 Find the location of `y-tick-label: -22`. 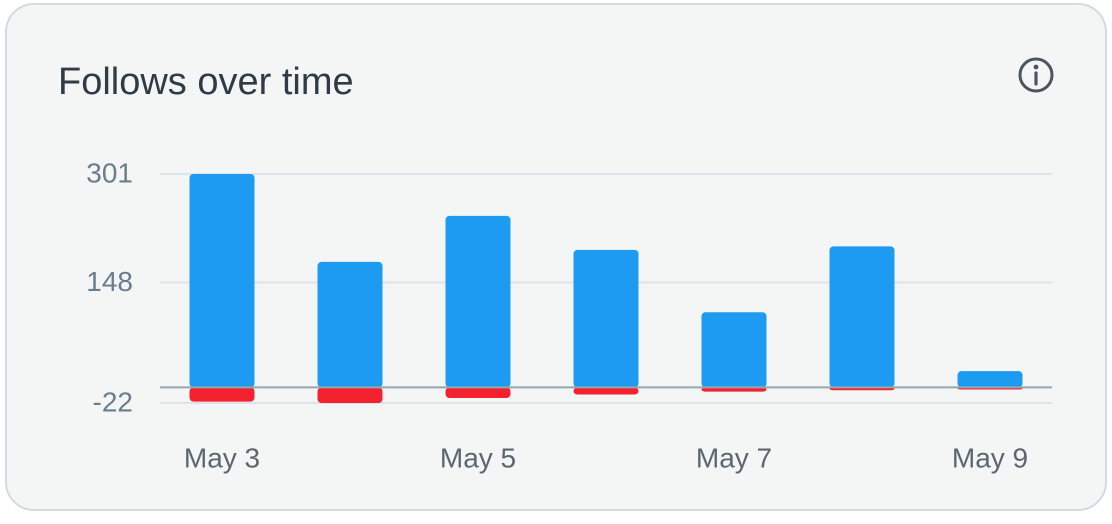

y-tick-label: -22 is located at coordinates (113, 401).